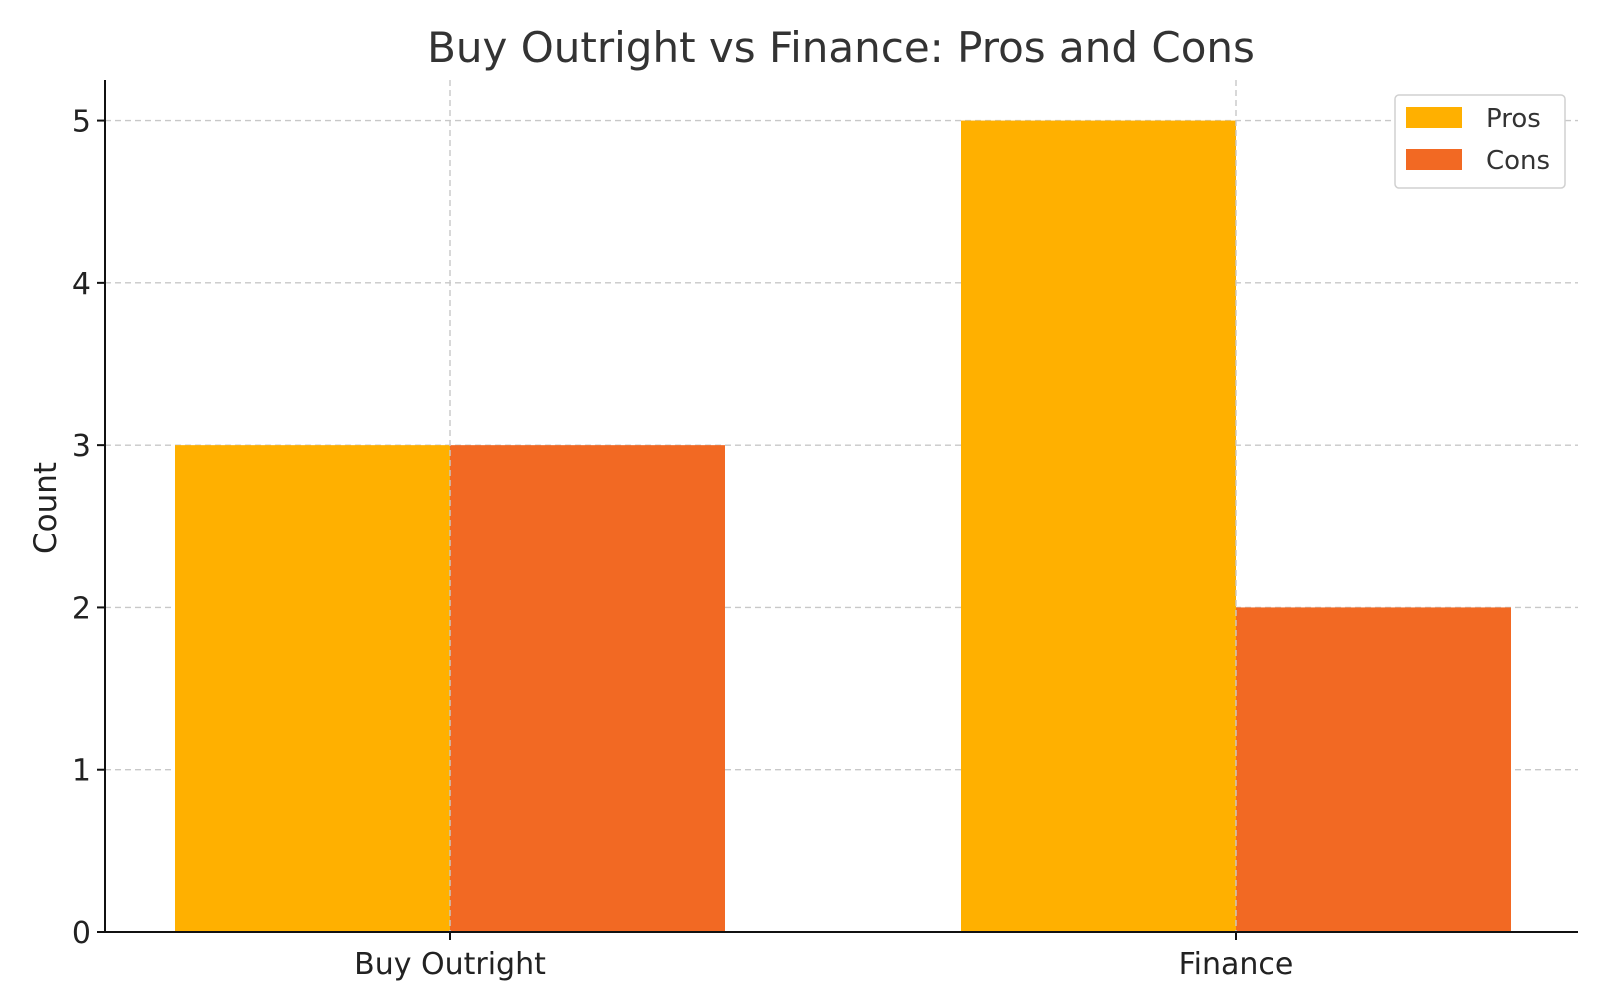 The width and height of the screenshot is (1600, 1000). Describe the element at coordinates (823, 957) in the screenshot. I see `x-ticks: Buy Outright Finance` at that location.